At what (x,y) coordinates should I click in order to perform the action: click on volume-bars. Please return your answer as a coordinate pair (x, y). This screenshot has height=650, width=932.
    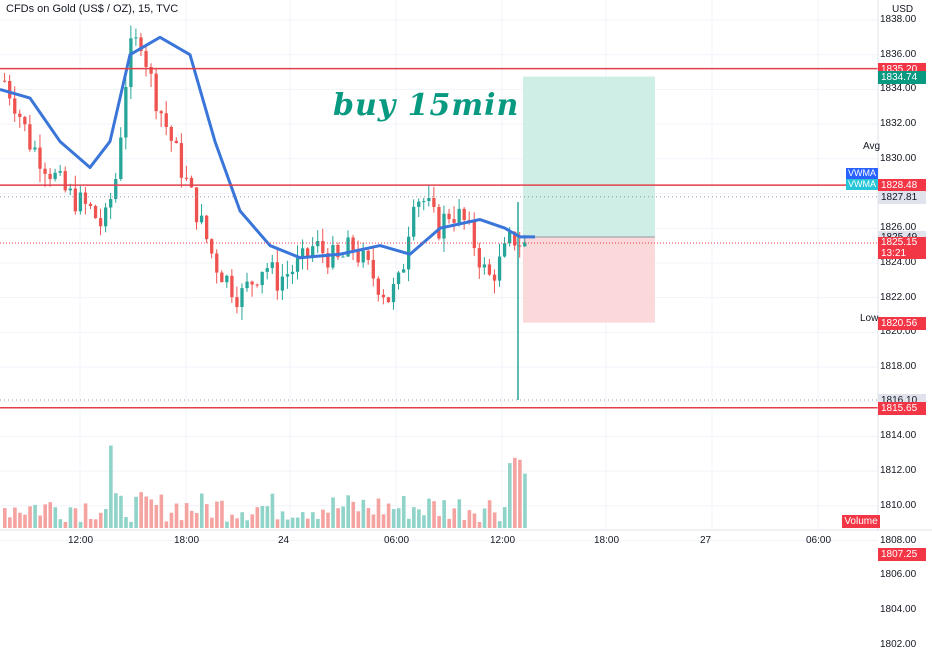
    Looking at the image, I should click on (265, 486).